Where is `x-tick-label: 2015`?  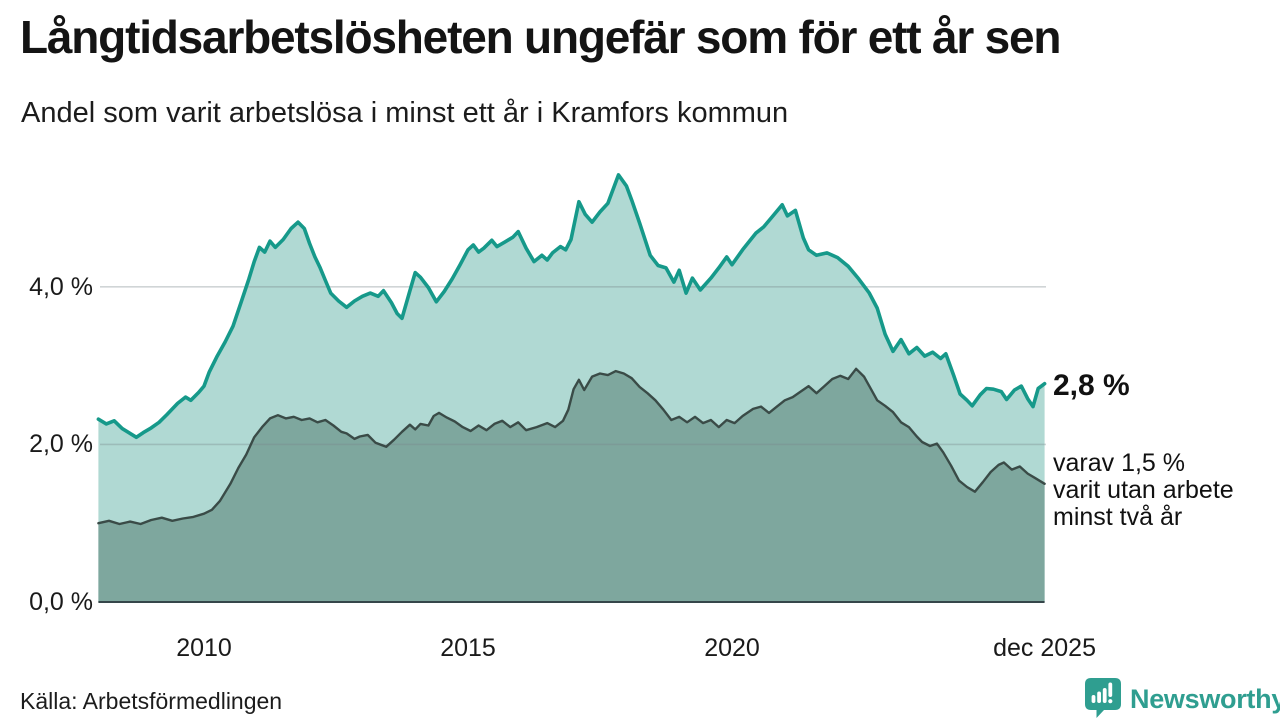
x-tick-label: 2015 is located at coordinates (468, 648).